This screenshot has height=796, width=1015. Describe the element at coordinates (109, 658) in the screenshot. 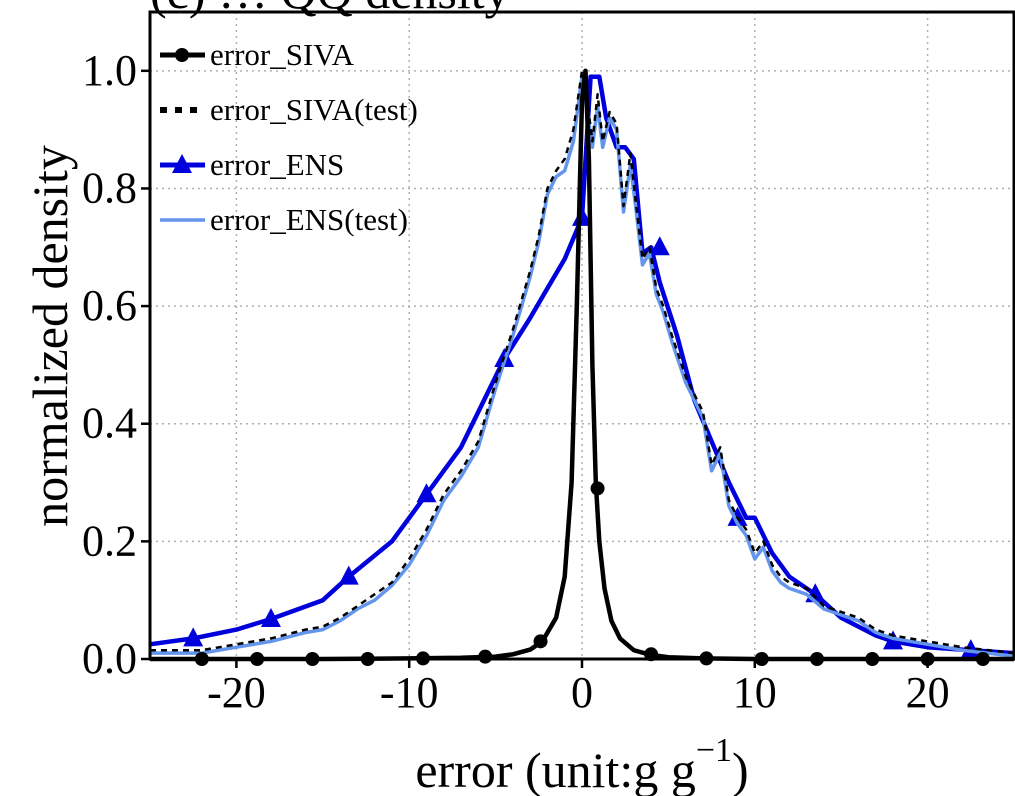

I see `y-tick-label: 0.0` at that location.